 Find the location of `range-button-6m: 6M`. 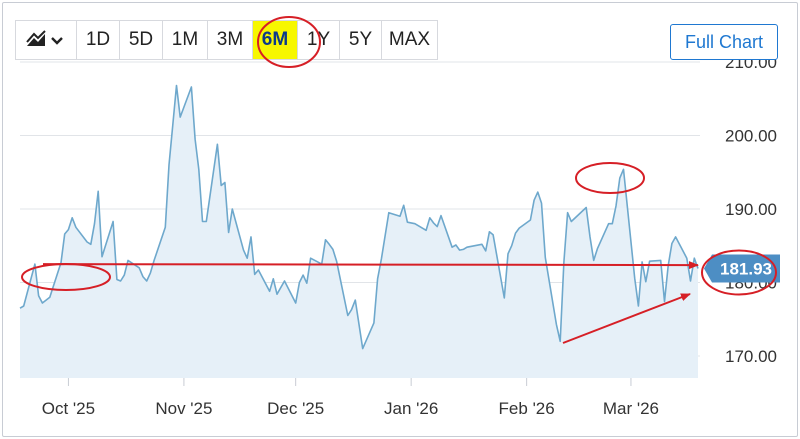

range-button-6m: 6M is located at coordinates (275, 40).